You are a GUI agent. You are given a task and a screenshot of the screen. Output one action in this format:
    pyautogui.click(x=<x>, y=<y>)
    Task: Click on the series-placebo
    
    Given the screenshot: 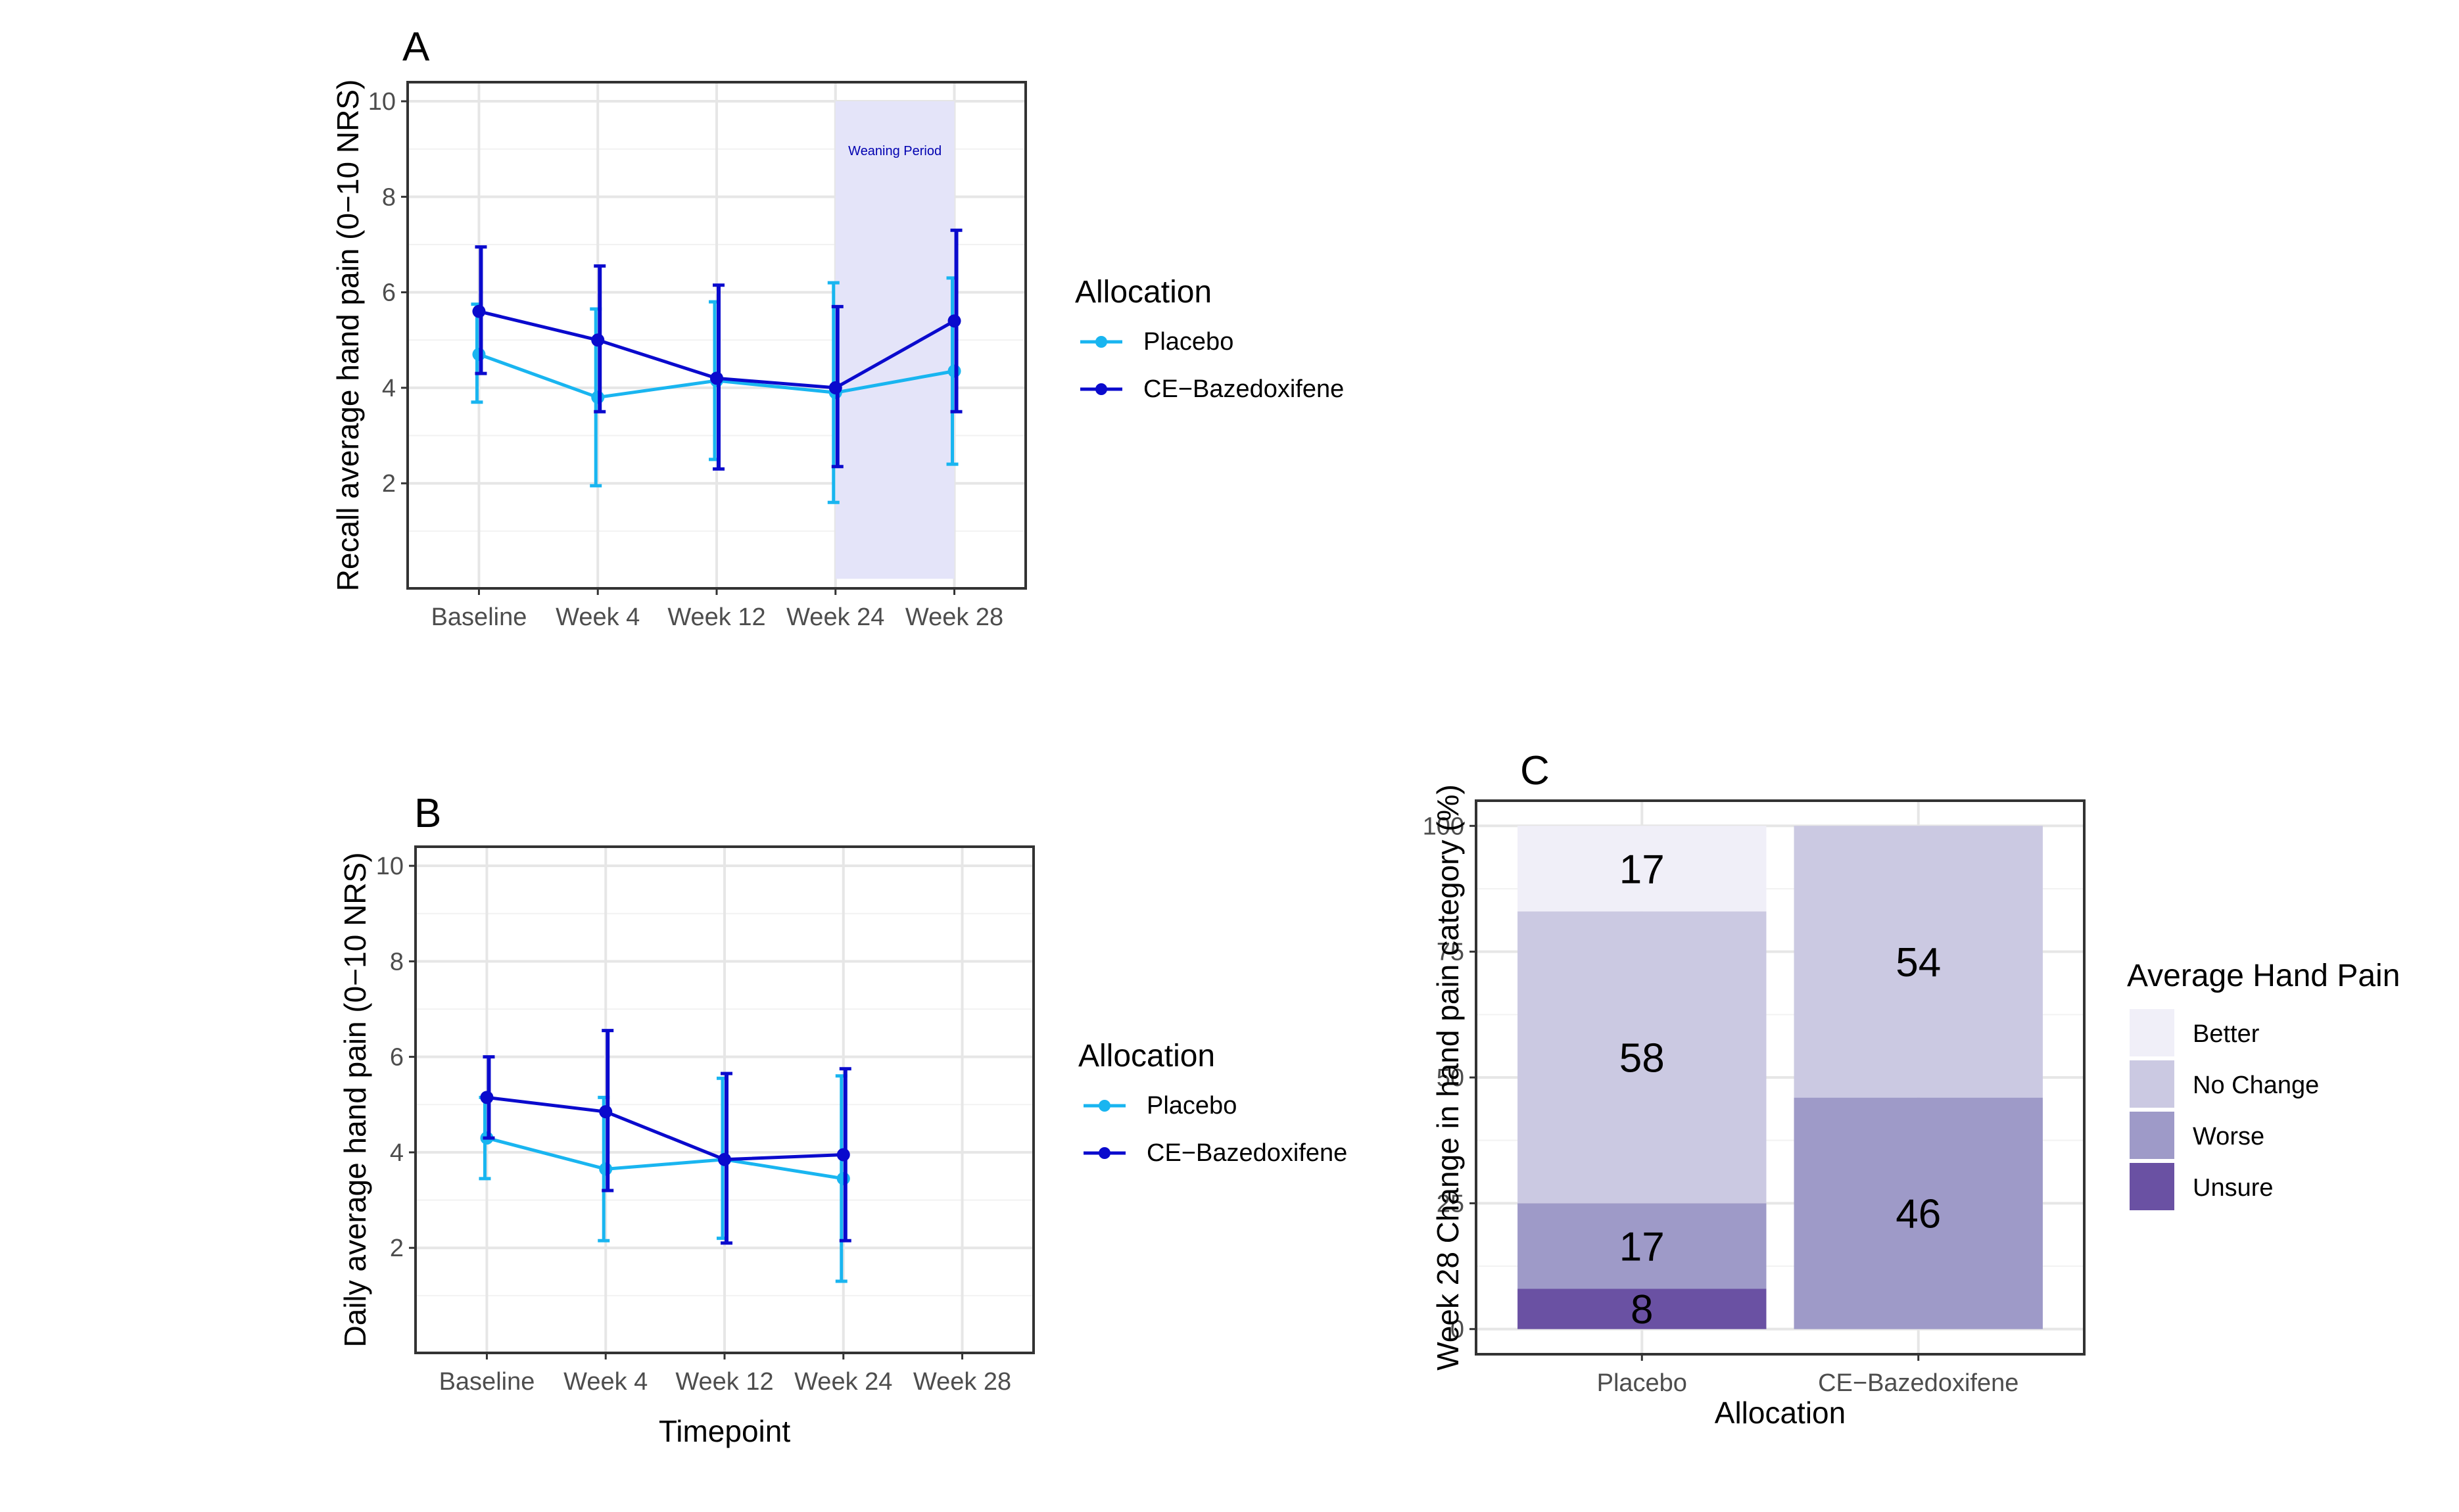 What is the action you would take?
    pyautogui.click(x=664, y=1178)
    